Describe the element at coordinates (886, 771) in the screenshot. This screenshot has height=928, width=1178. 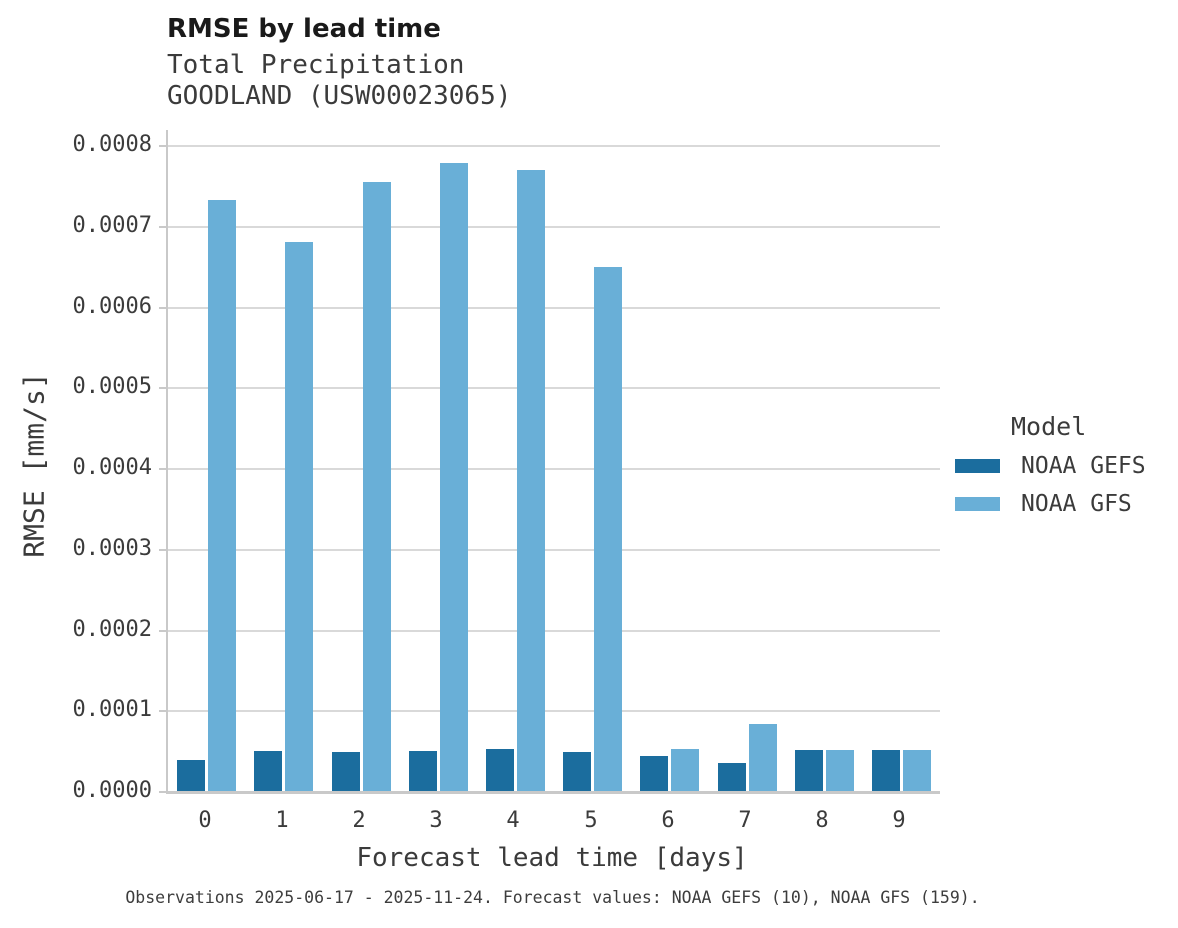
I see `bar-noaa-gefs-day9` at that location.